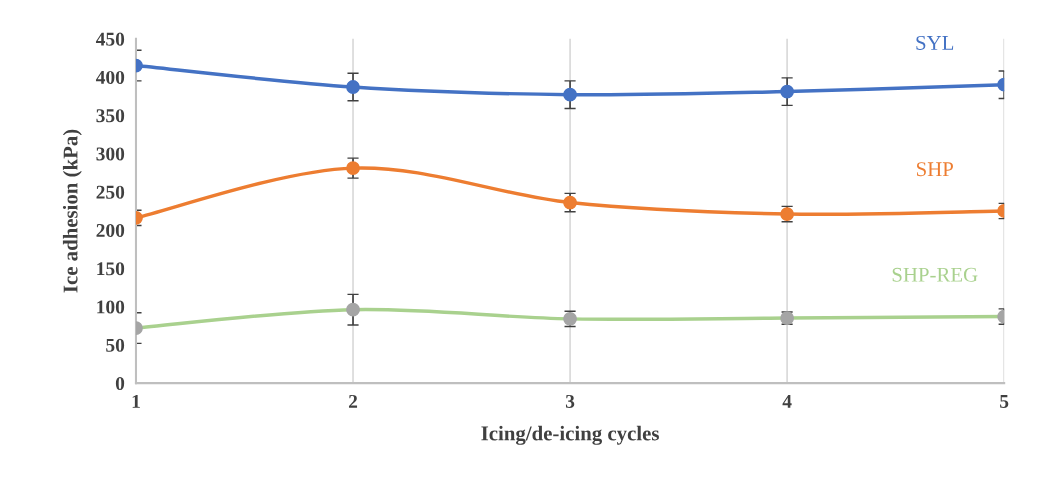  Describe the element at coordinates (935, 274) in the screenshot. I see `series-label: SHP-REG` at that location.